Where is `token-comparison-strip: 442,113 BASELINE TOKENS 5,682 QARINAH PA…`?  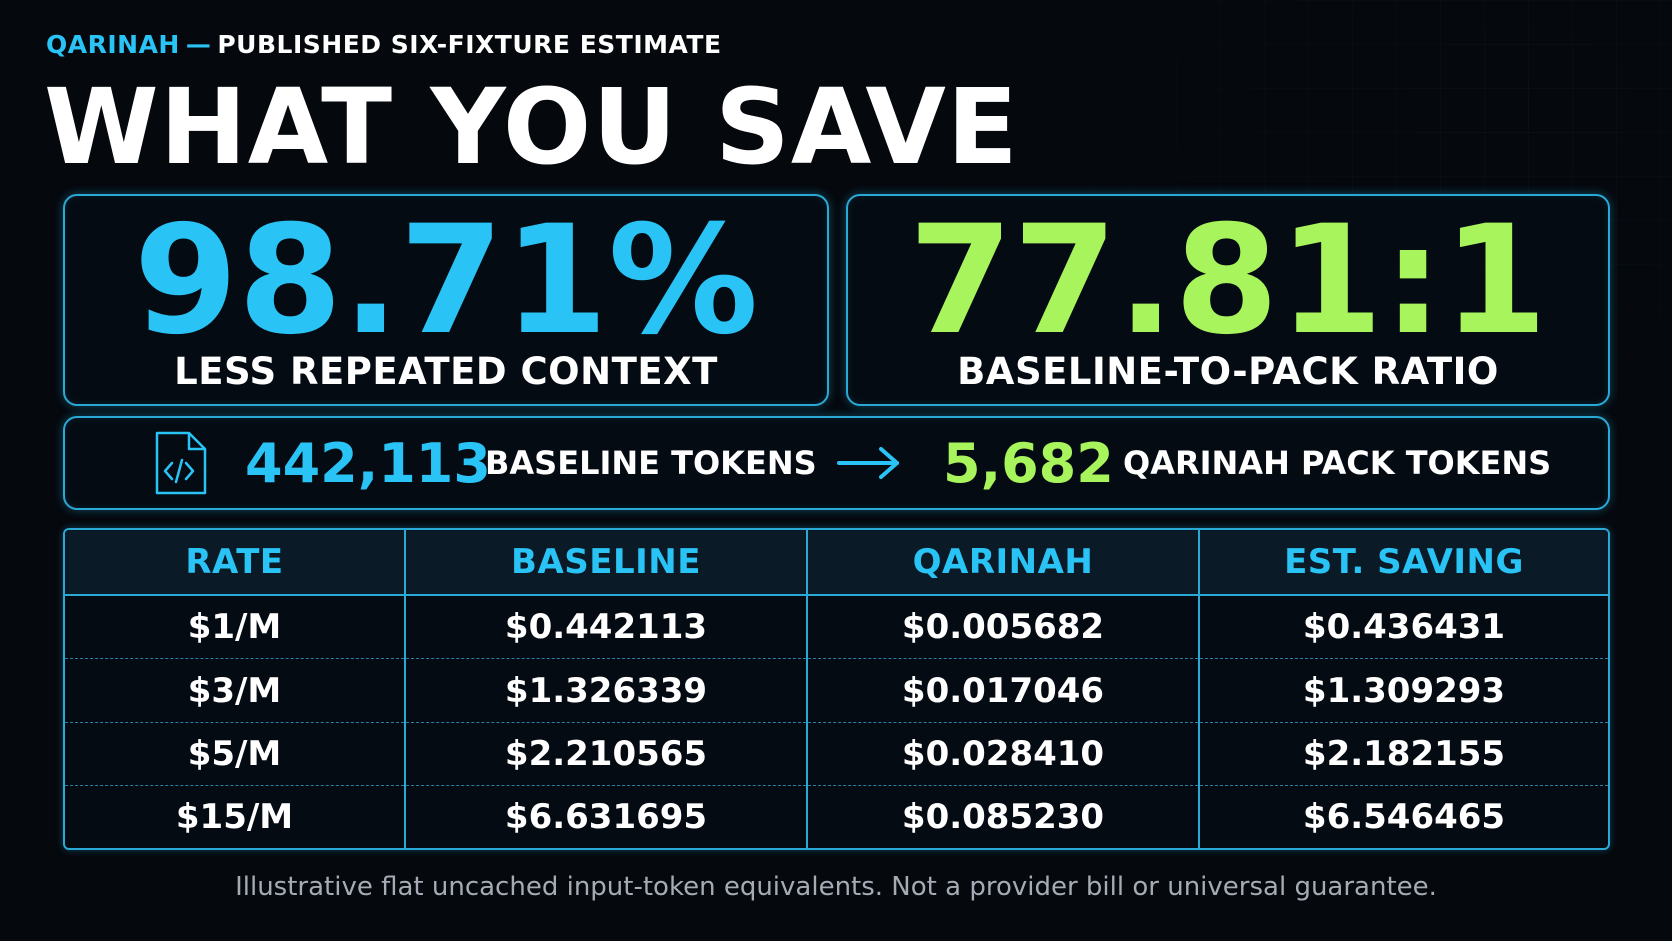 token-comparison-strip: 442,113 BASELINE TOKENS 5,682 QARINAH PA… is located at coordinates (836, 463).